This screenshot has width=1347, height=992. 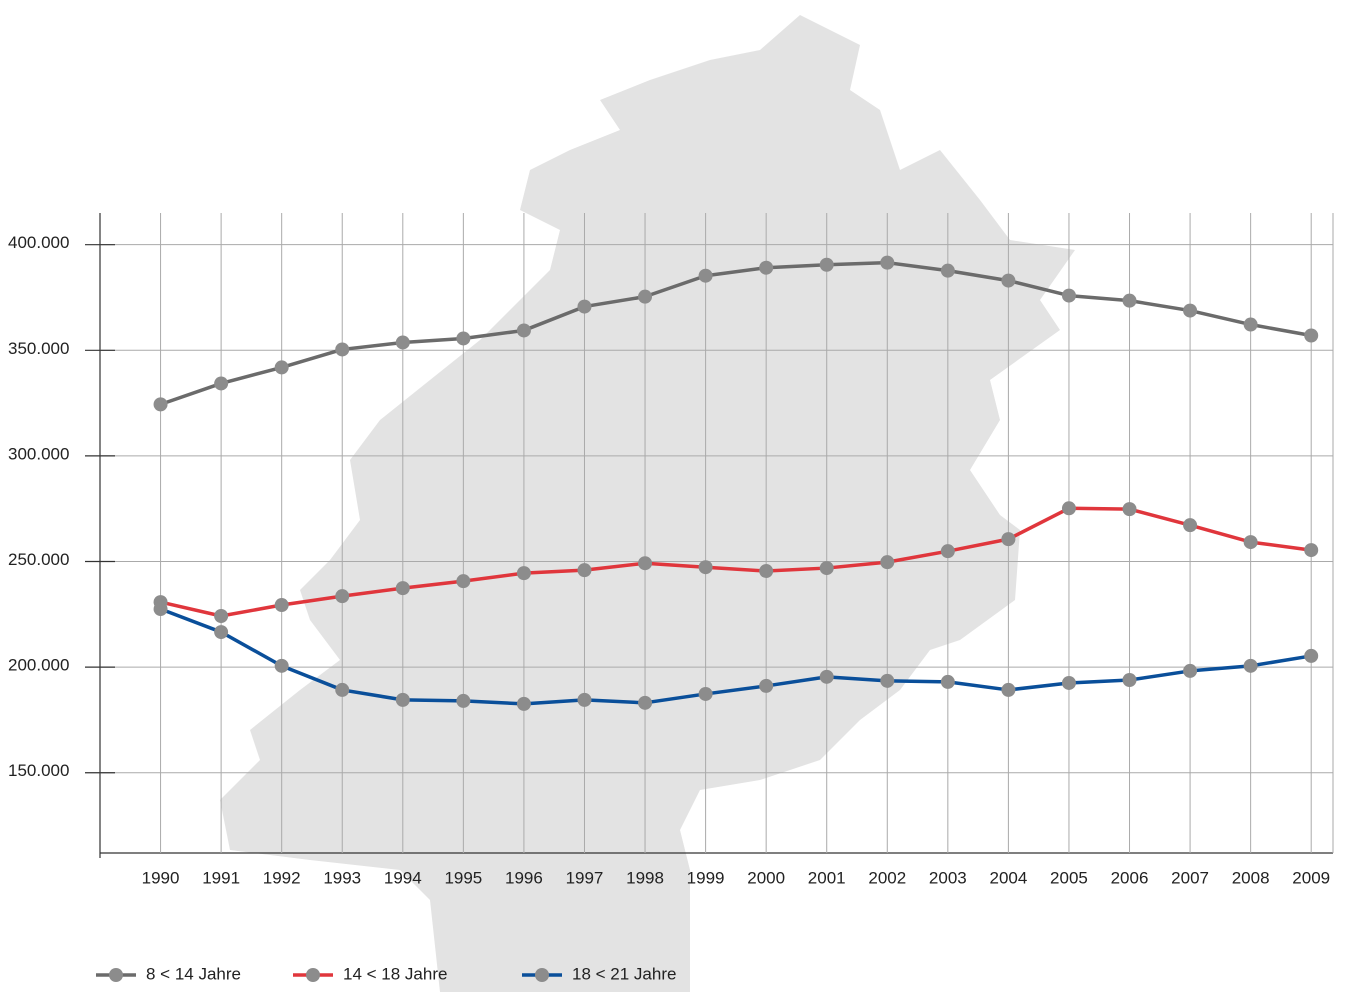 What do you see at coordinates (1251, 877) in the screenshot?
I see `x-tick-label: 2008` at bounding box center [1251, 877].